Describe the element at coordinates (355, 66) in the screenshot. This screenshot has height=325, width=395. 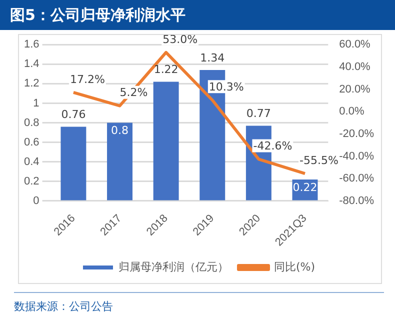
I see `y2-tick-label: 40.0%` at that location.